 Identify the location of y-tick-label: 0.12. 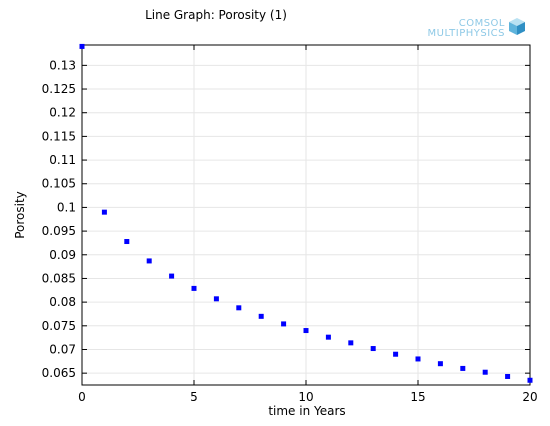
(62, 113).